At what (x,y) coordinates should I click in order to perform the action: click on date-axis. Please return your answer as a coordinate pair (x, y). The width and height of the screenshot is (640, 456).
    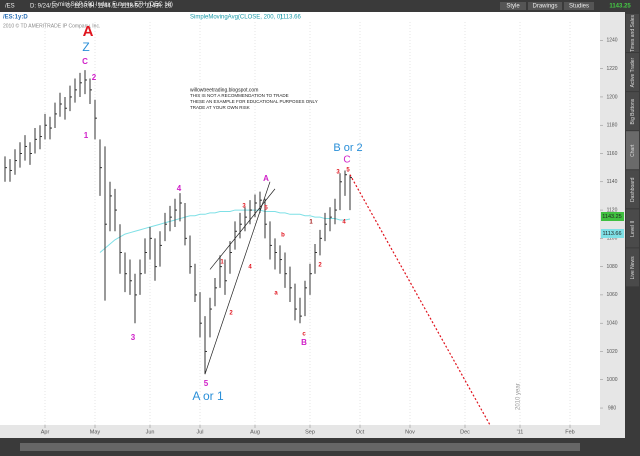
    Looking at the image, I should click on (312, 431).